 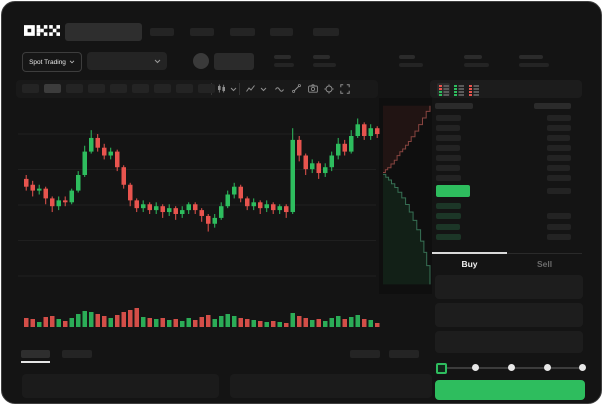 What do you see at coordinates (103, 32) in the screenshot?
I see `search-input` at bounding box center [103, 32].